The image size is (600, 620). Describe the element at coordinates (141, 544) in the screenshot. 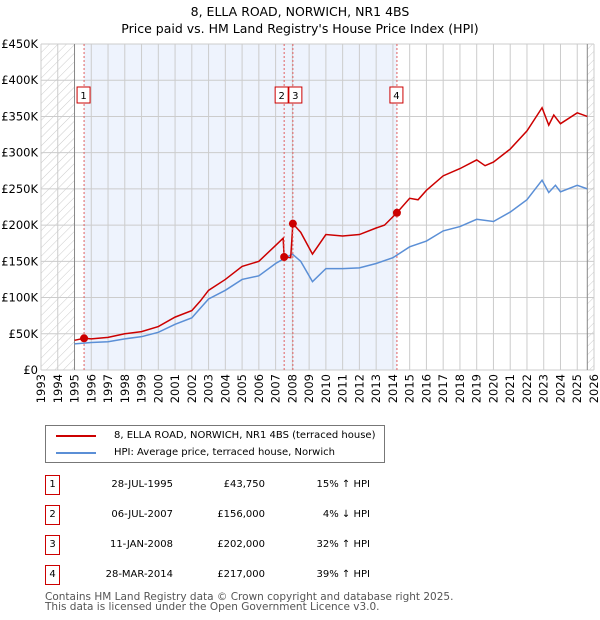

I see `transaction-date: 11-JAN-2008` at that location.